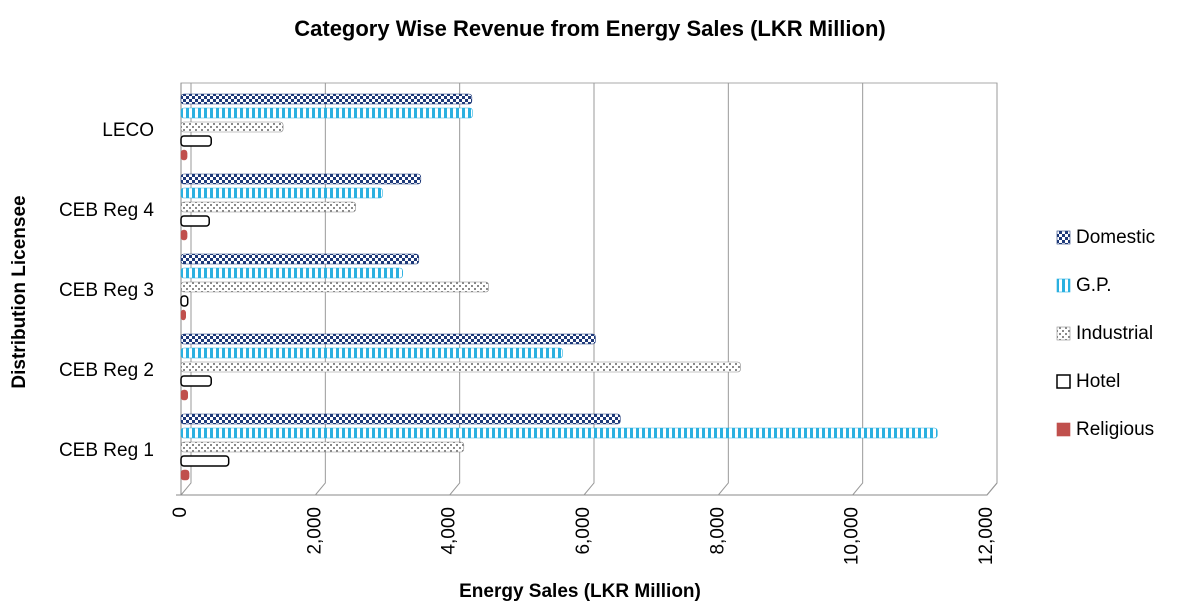 The width and height of the screenshot is (1194, 607). What do you see at coordinates (106, 370) in the screenshot?
I see `y-tick-label: CEB Reg 2` at bounding box center [106, 370].